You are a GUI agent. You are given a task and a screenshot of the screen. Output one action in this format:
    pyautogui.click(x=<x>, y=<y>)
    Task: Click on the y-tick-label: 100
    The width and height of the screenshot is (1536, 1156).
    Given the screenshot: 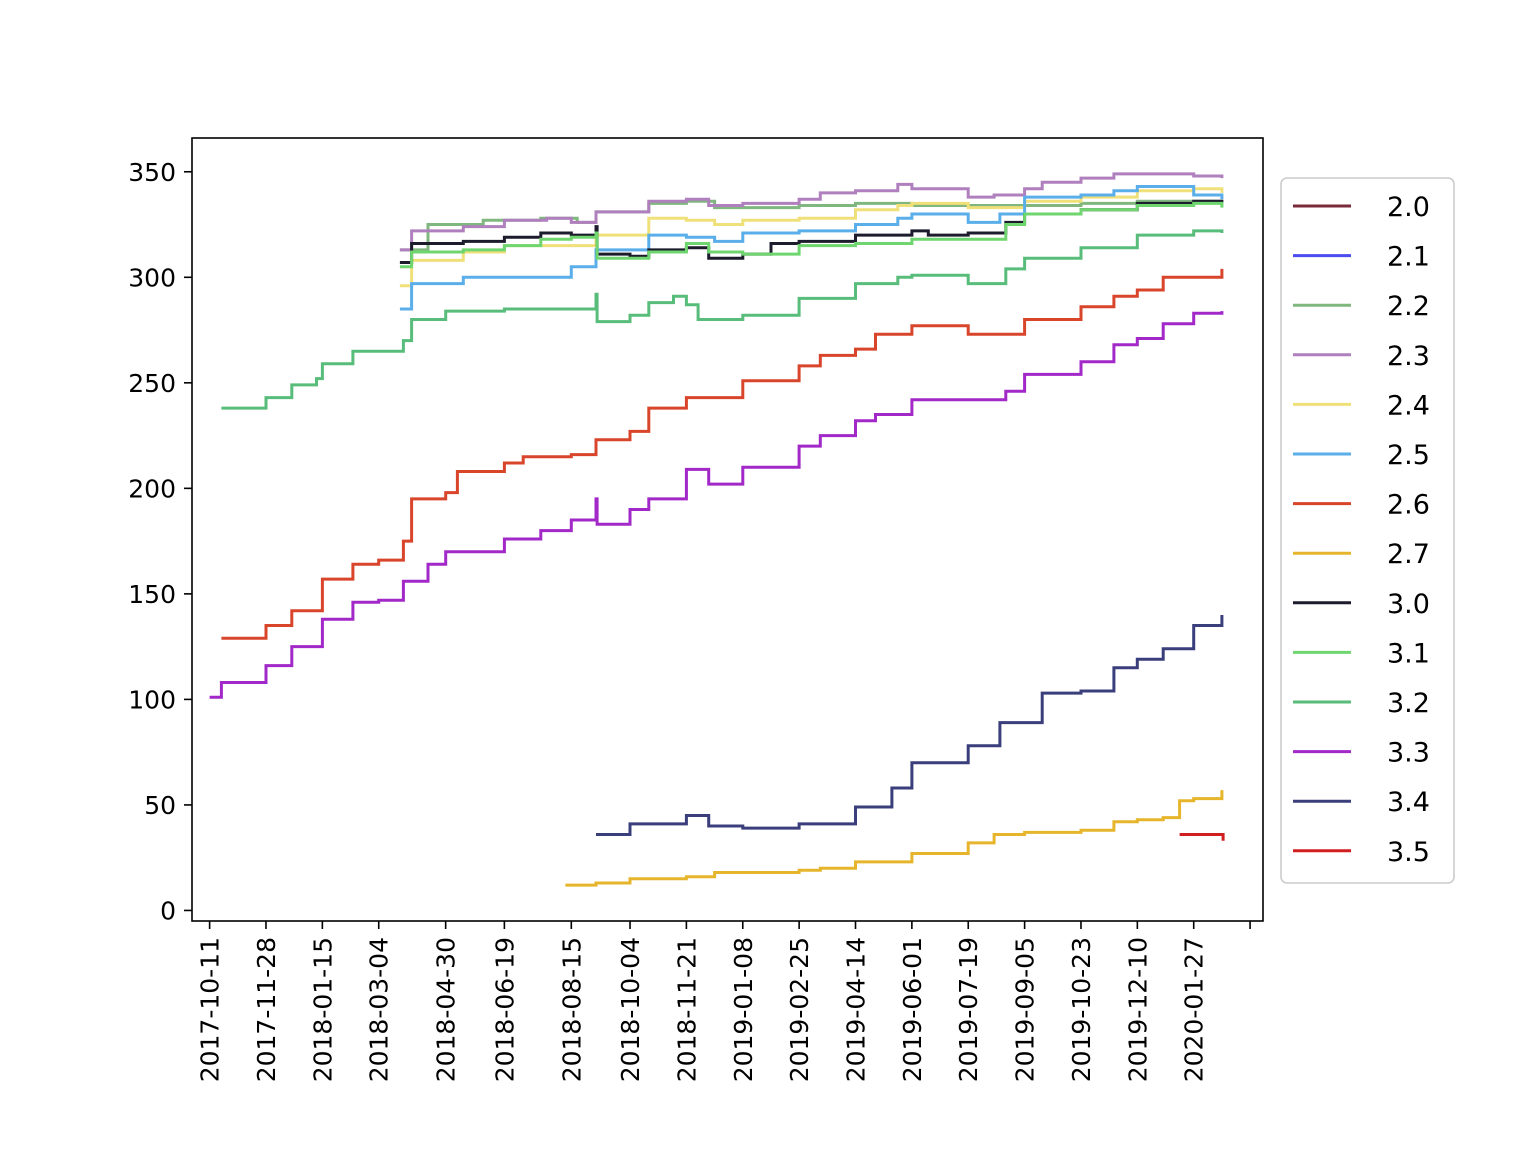 What is the action you would take?
    pyautogui.click(x=152, y=699)
    